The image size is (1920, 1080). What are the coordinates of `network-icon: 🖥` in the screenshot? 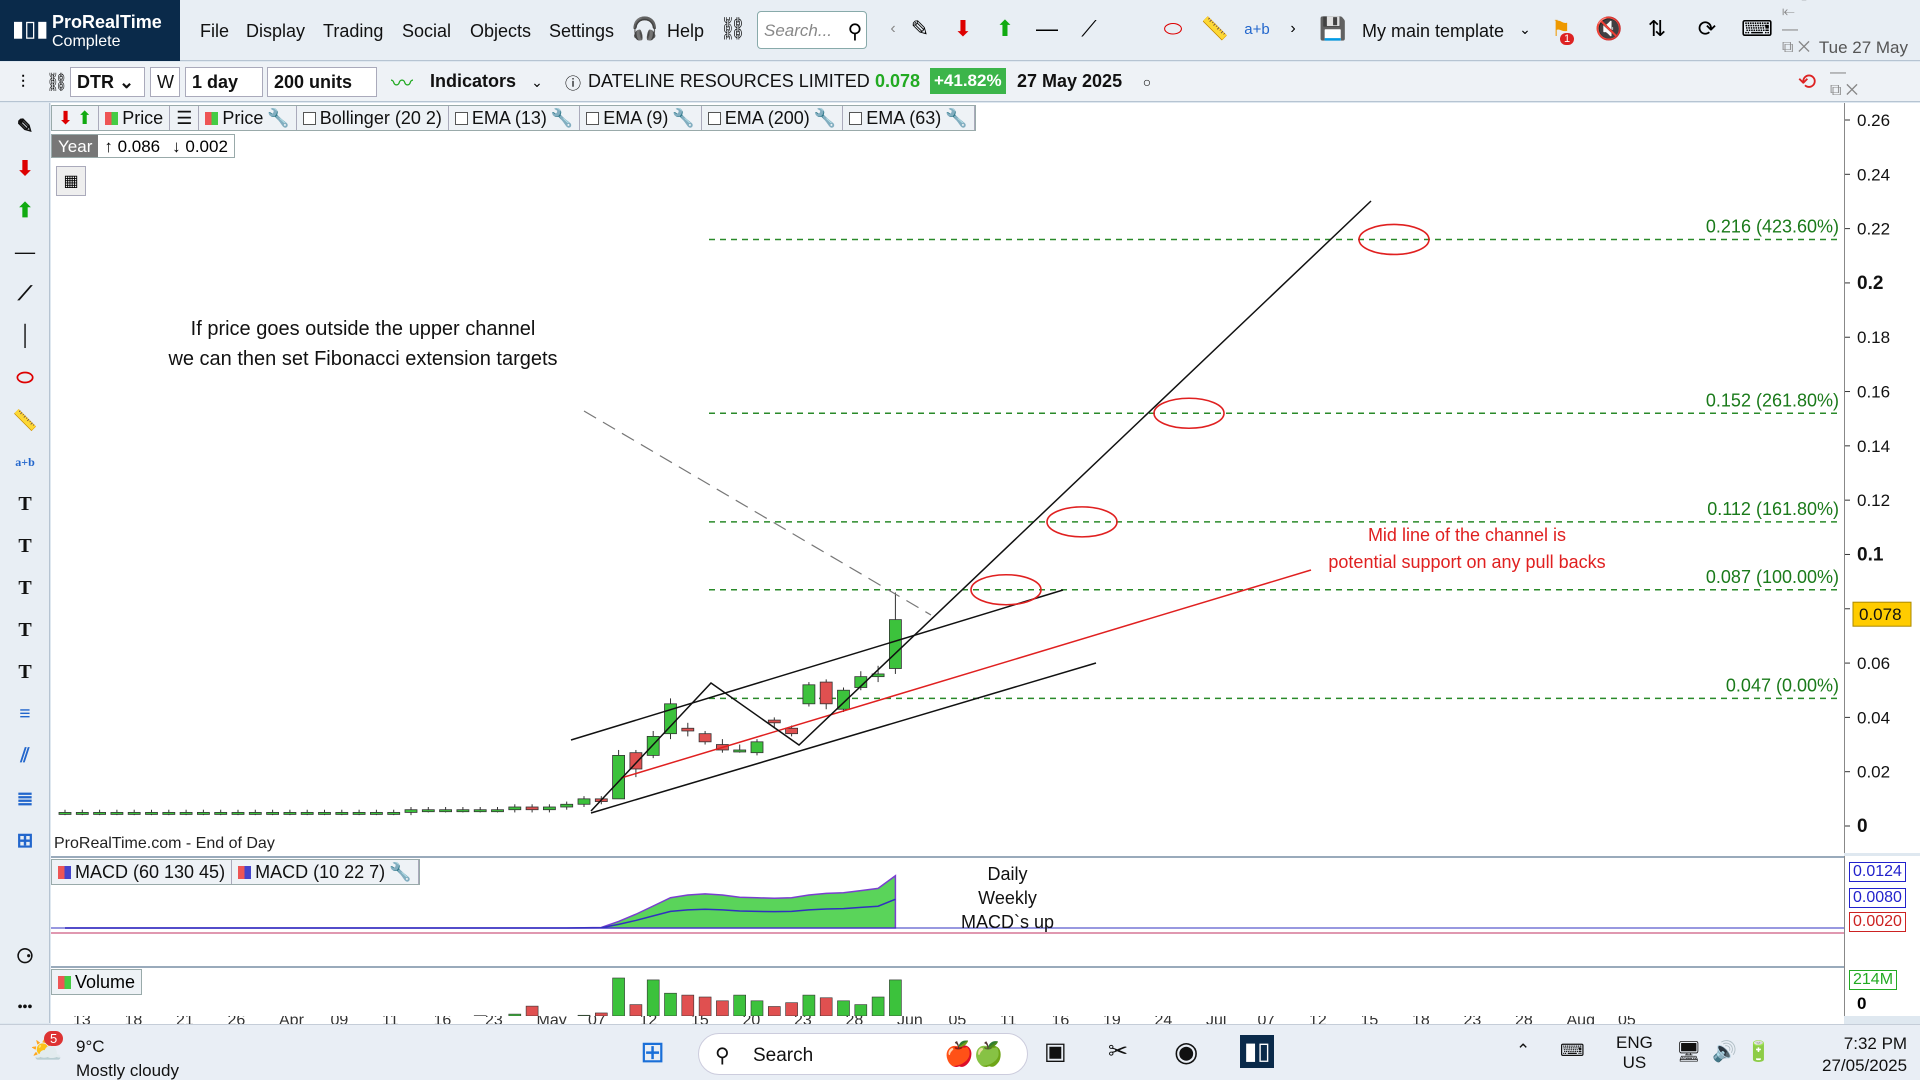 It's located at (1689, 1052).